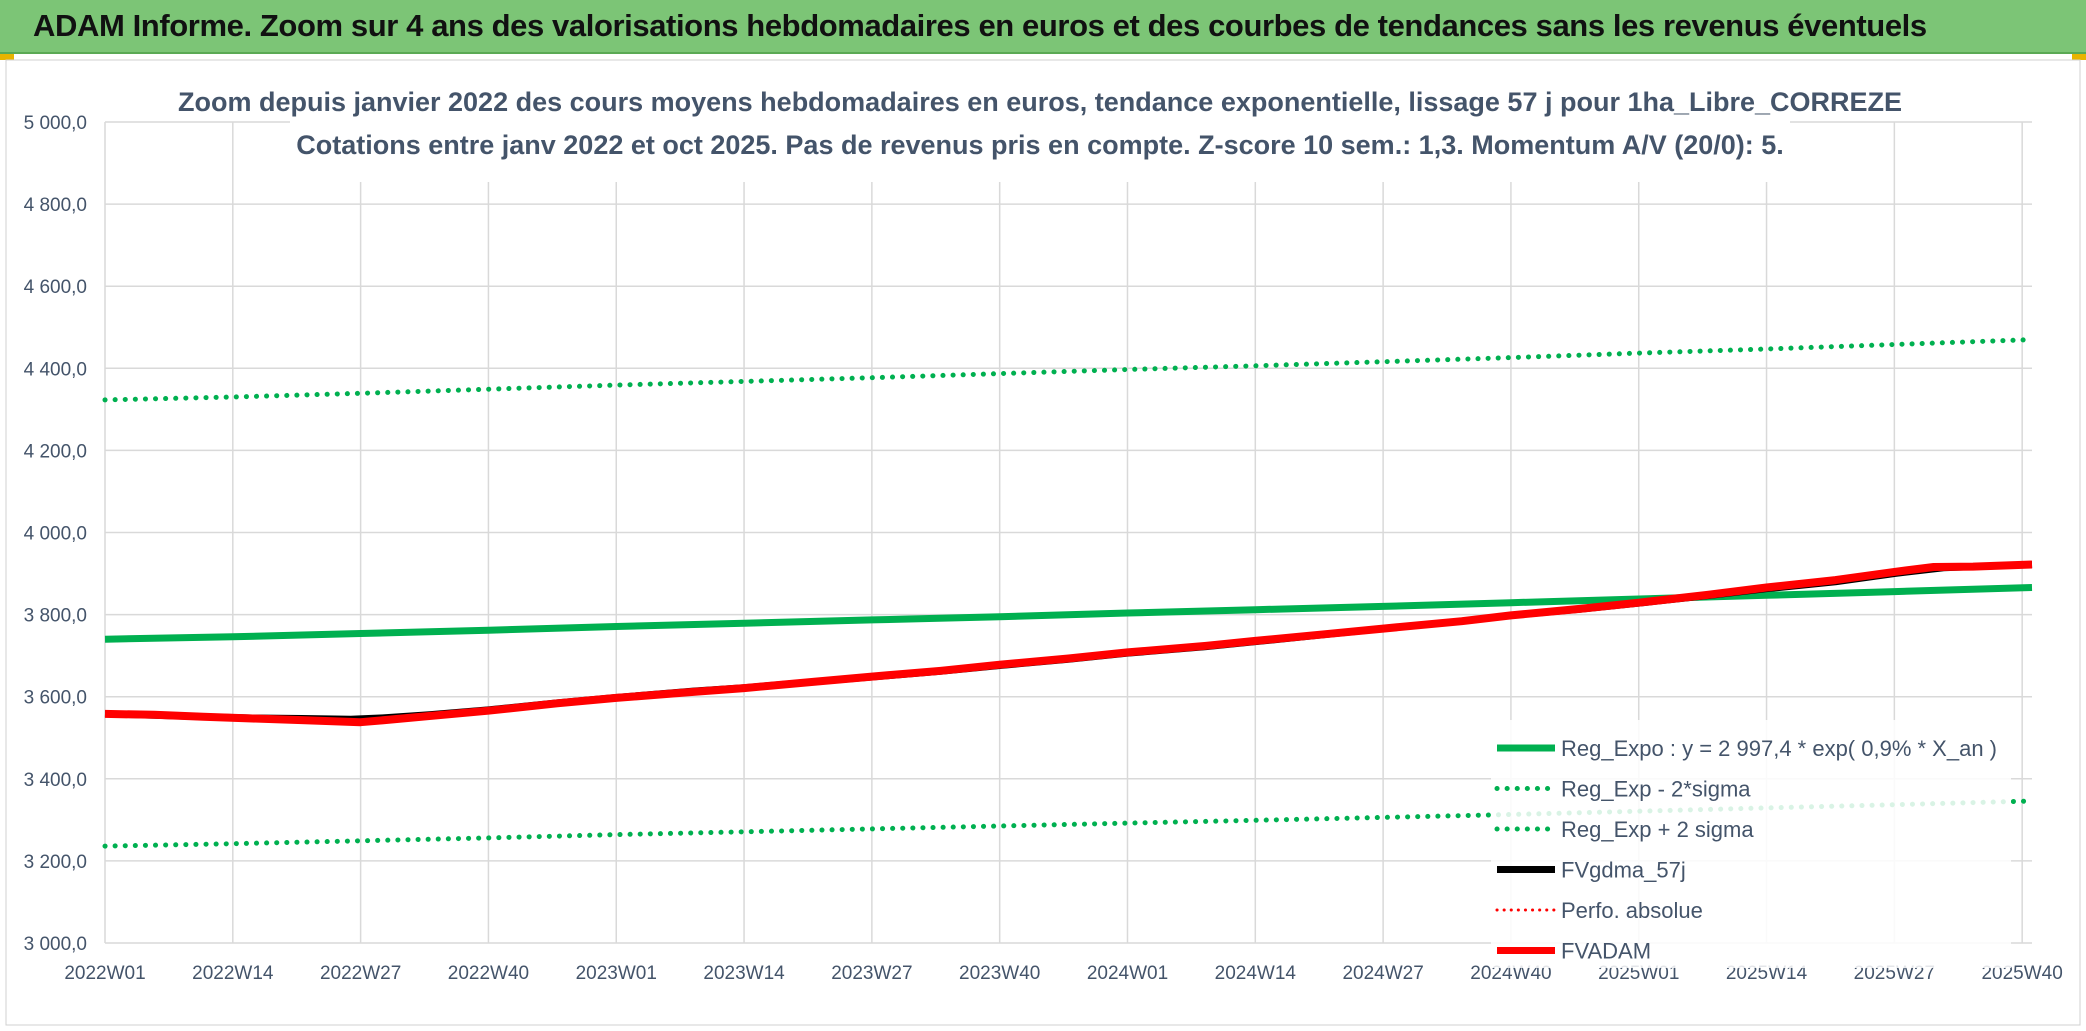 The height and width of the screenshot is (1031, 2086). What do you see at coordinates (744, 973) in the screenshot?
I see `x-tick-label: 2023W14` at bounding box center [744, 973].